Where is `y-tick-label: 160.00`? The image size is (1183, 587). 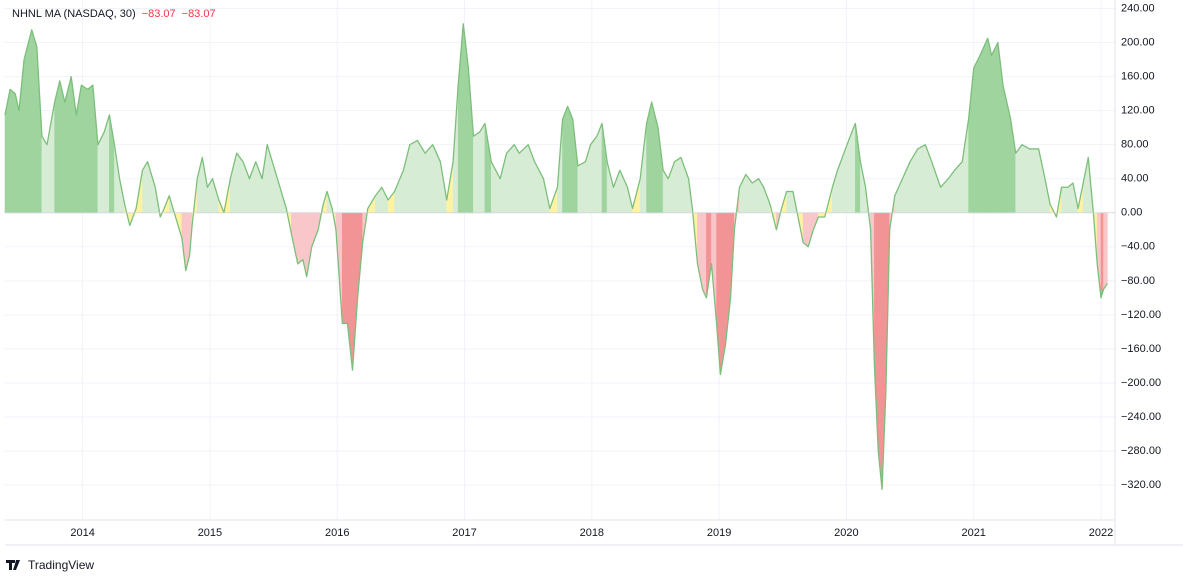
y-tick-label: 160.00 is located at coordinates (1138, 77).